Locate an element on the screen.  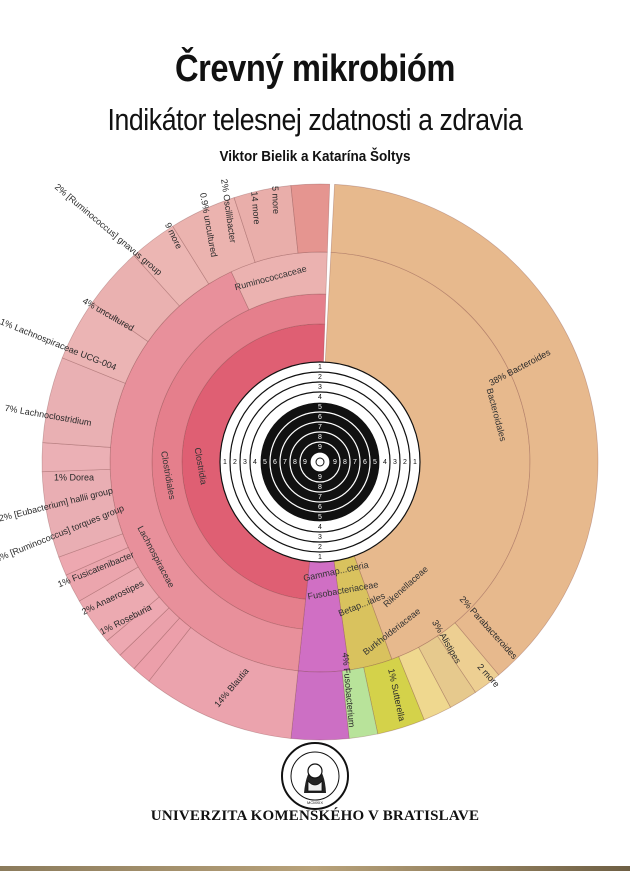
segment-lachnoclostridium is located at coordinates (82, 513).